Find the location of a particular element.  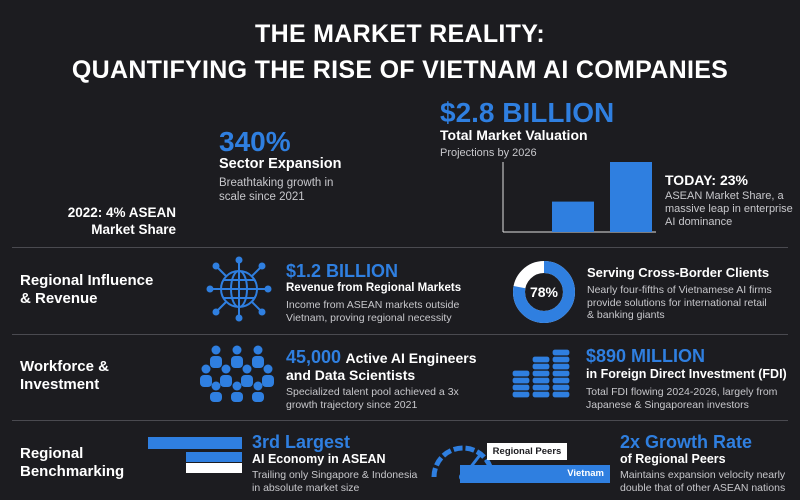

today-share-label: TODAY: 23% is located at coordinates (706, 180).